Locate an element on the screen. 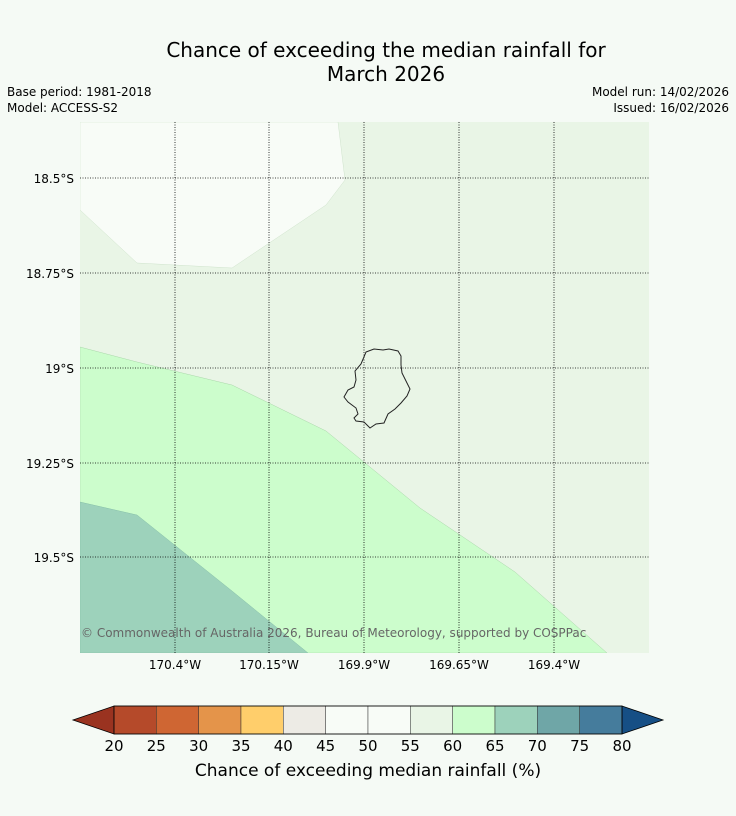 The height and width of the screenshot is (816, 736). colorbar-tick: 45 is located at coordinates (325, 746).